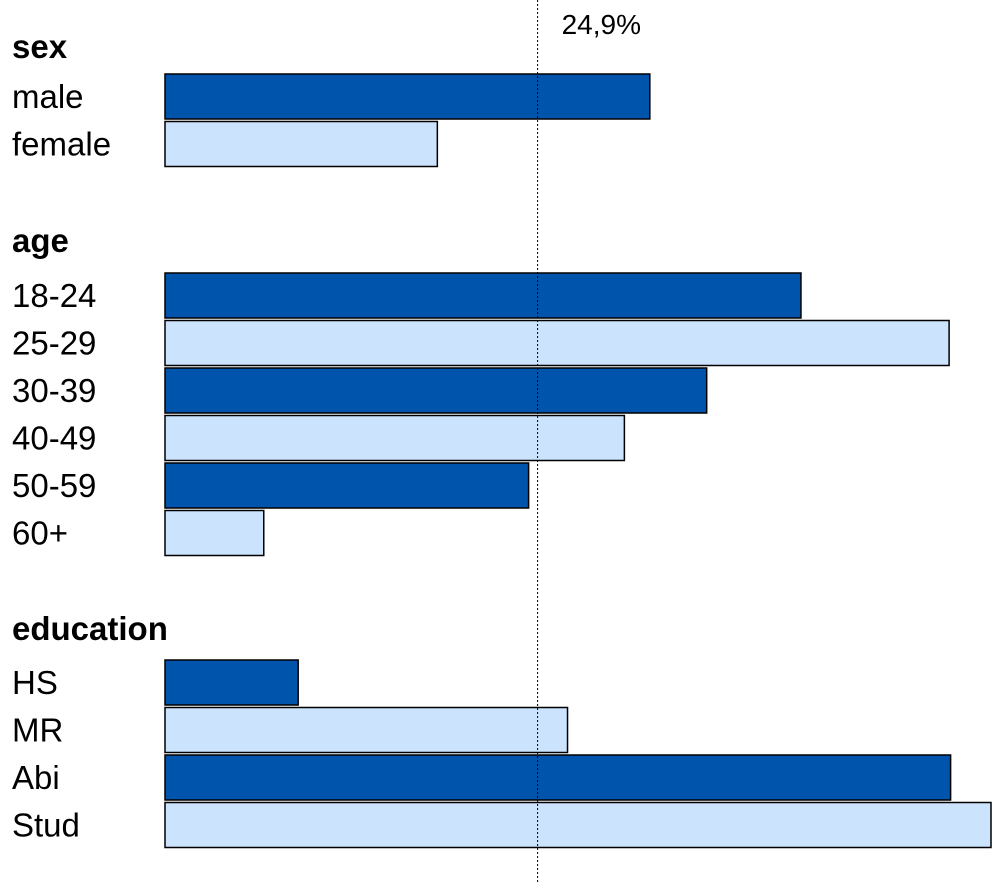  What do you see at coordinates (231, 682) in the screenshot?
I see `bar-education-HS` at bounding box center [231, 682].